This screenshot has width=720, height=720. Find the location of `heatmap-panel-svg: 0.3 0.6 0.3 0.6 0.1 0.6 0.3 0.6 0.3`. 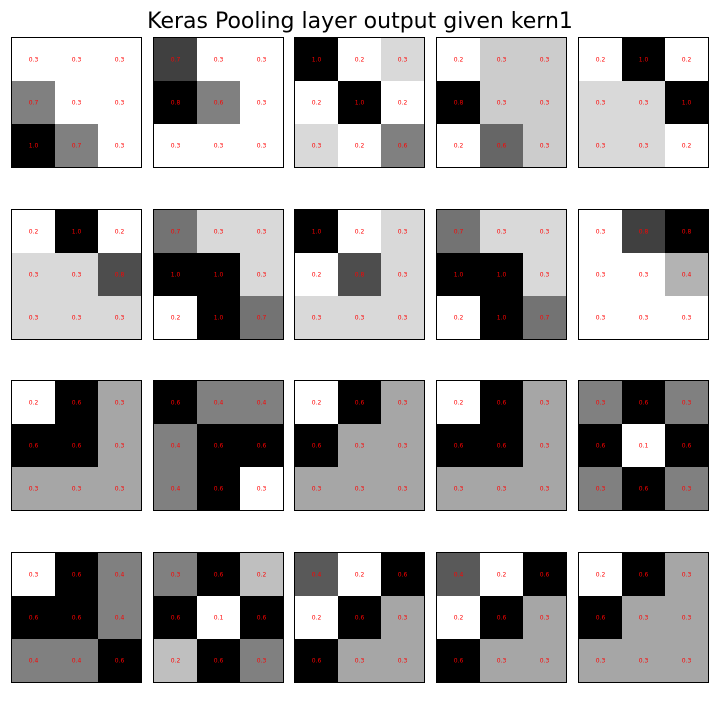

heatmap-panel-svg: 0.3 0.6 0.3 0.6 0.1 0.6 0.3 0.6 0.3 is located at coordinates (643, 445).